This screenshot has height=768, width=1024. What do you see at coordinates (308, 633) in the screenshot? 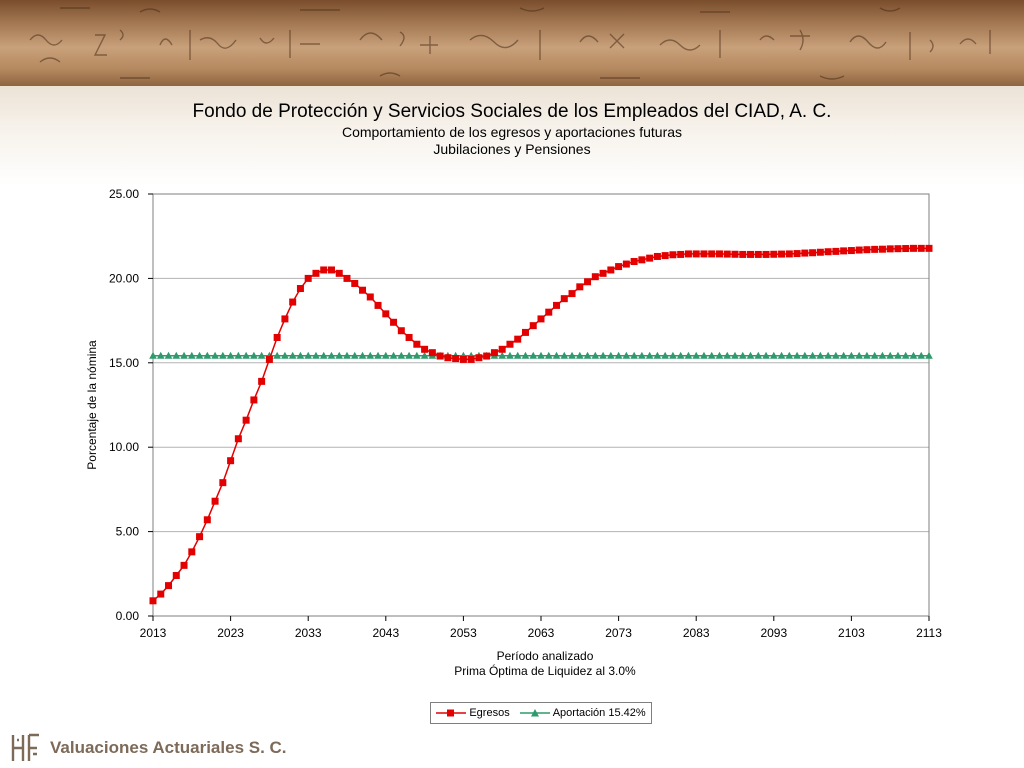
I see `x-tick-label: 2033` at bounding box center [308, 633].